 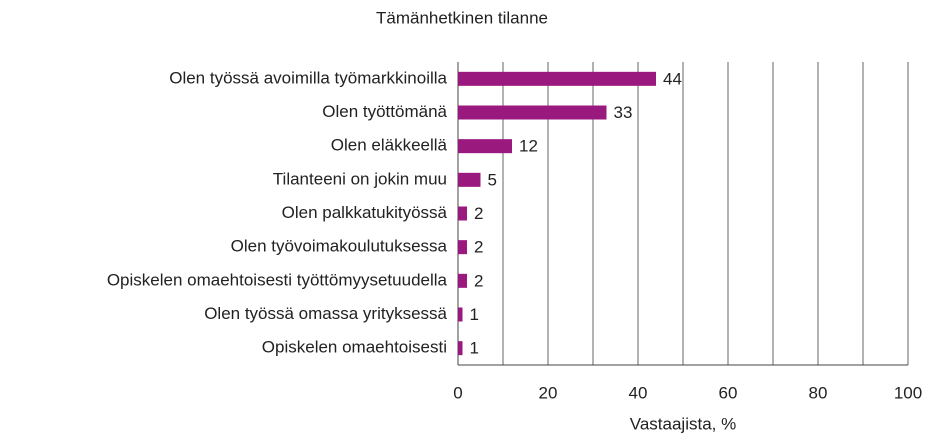 I want to click on y-tick-label: Olen työssä omassa yrityksessä, so click(x=325, y=313).